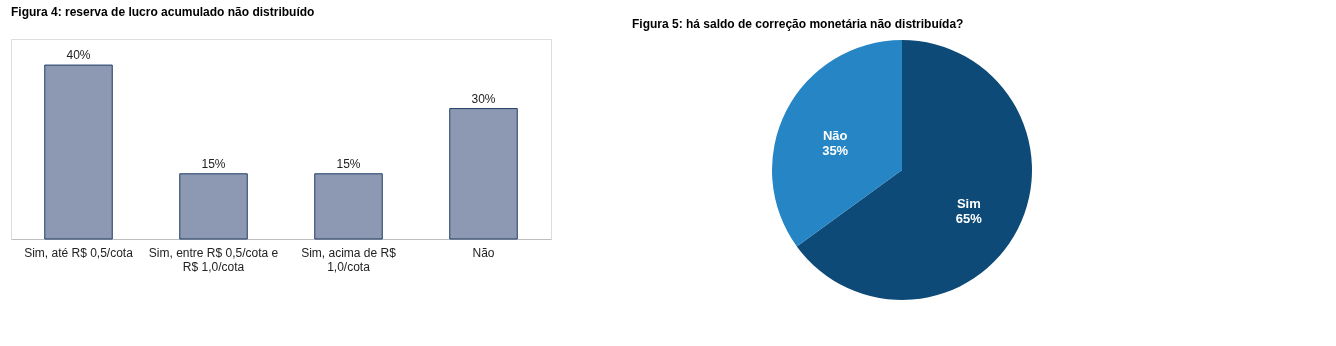  I want to click on chart-title: Figura 4: reserva de lucro acumulado não distribuído, so click(163, 12).